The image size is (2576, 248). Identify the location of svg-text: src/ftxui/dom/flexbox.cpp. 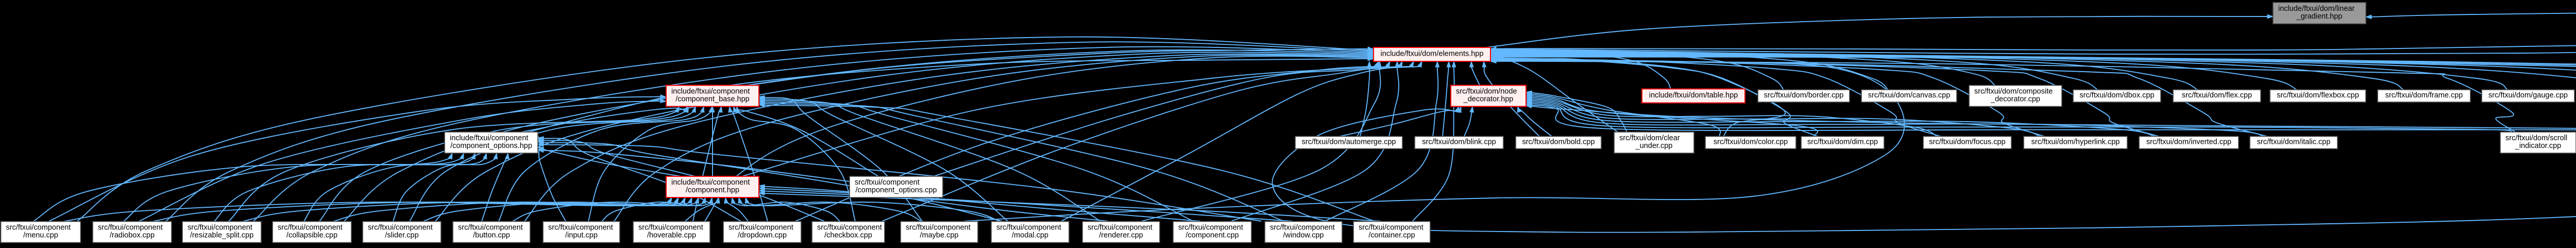
(2318, 95).